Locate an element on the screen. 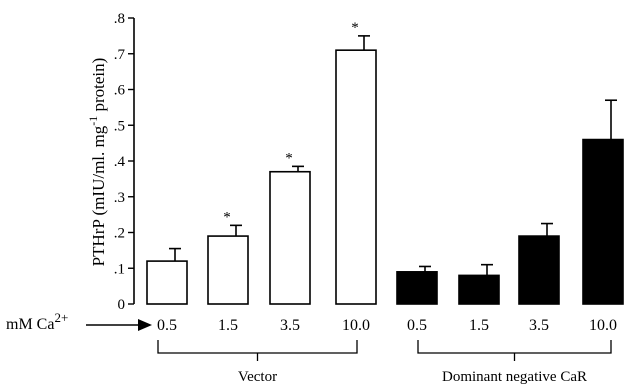 The height and width of the screenshot is (389, 636). arrow-head is located at coordinates (145, 325).